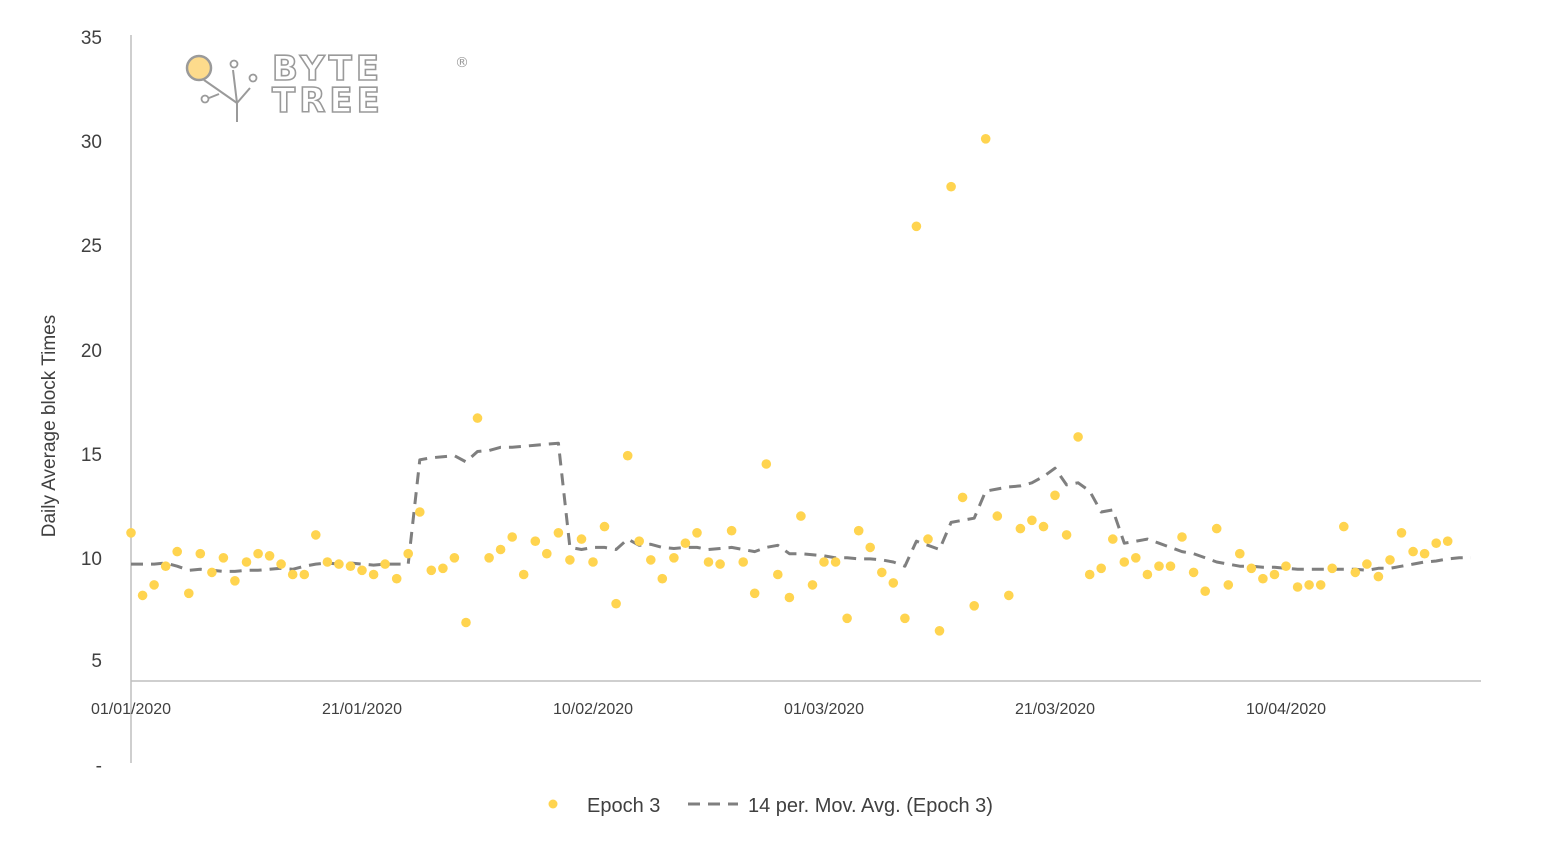 This screenshot has width=1541, height=843. I want to click on bytetree-logo: BYTE TREE ®, so click(327, 85).